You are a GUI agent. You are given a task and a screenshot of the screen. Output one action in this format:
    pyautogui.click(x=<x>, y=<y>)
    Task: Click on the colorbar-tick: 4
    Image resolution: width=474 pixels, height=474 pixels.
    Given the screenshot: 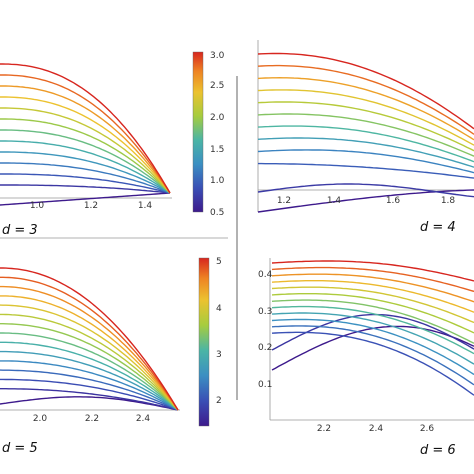 What is the action you would take?
    pyautogui.click(x=219, y=309)
    